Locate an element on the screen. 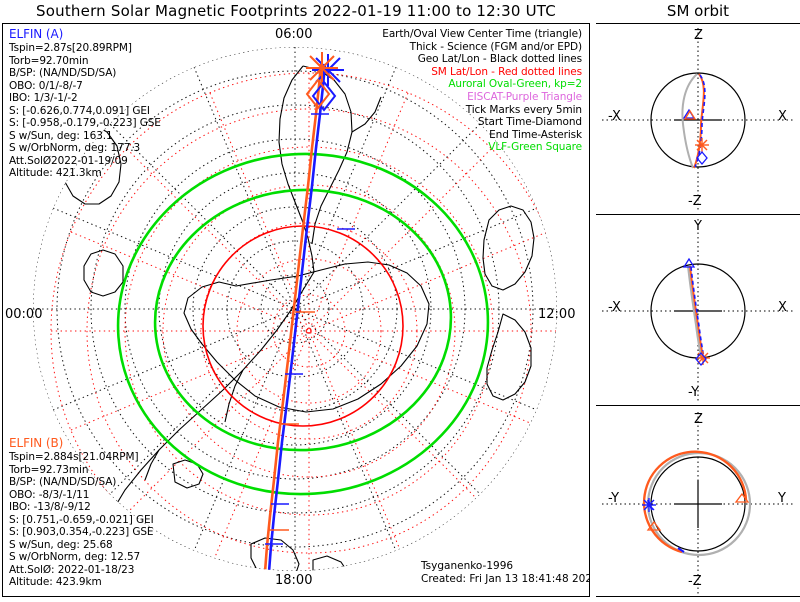 The image size is (800, 602). probe-b-line: S w/OrbNorm, deg: 12.57 is located at coordinates (75, 557).